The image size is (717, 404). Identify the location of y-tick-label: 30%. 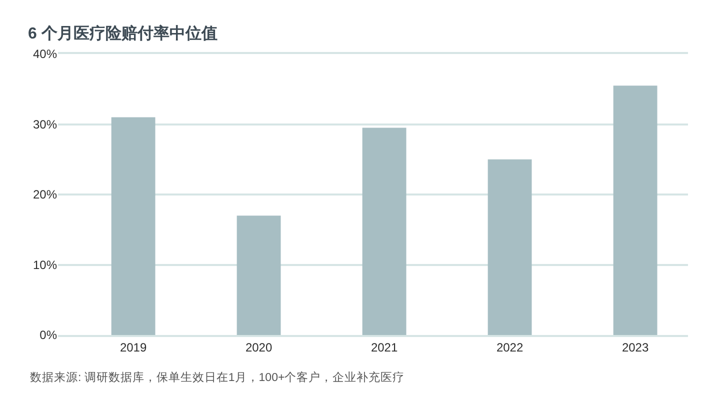
(45, 124).